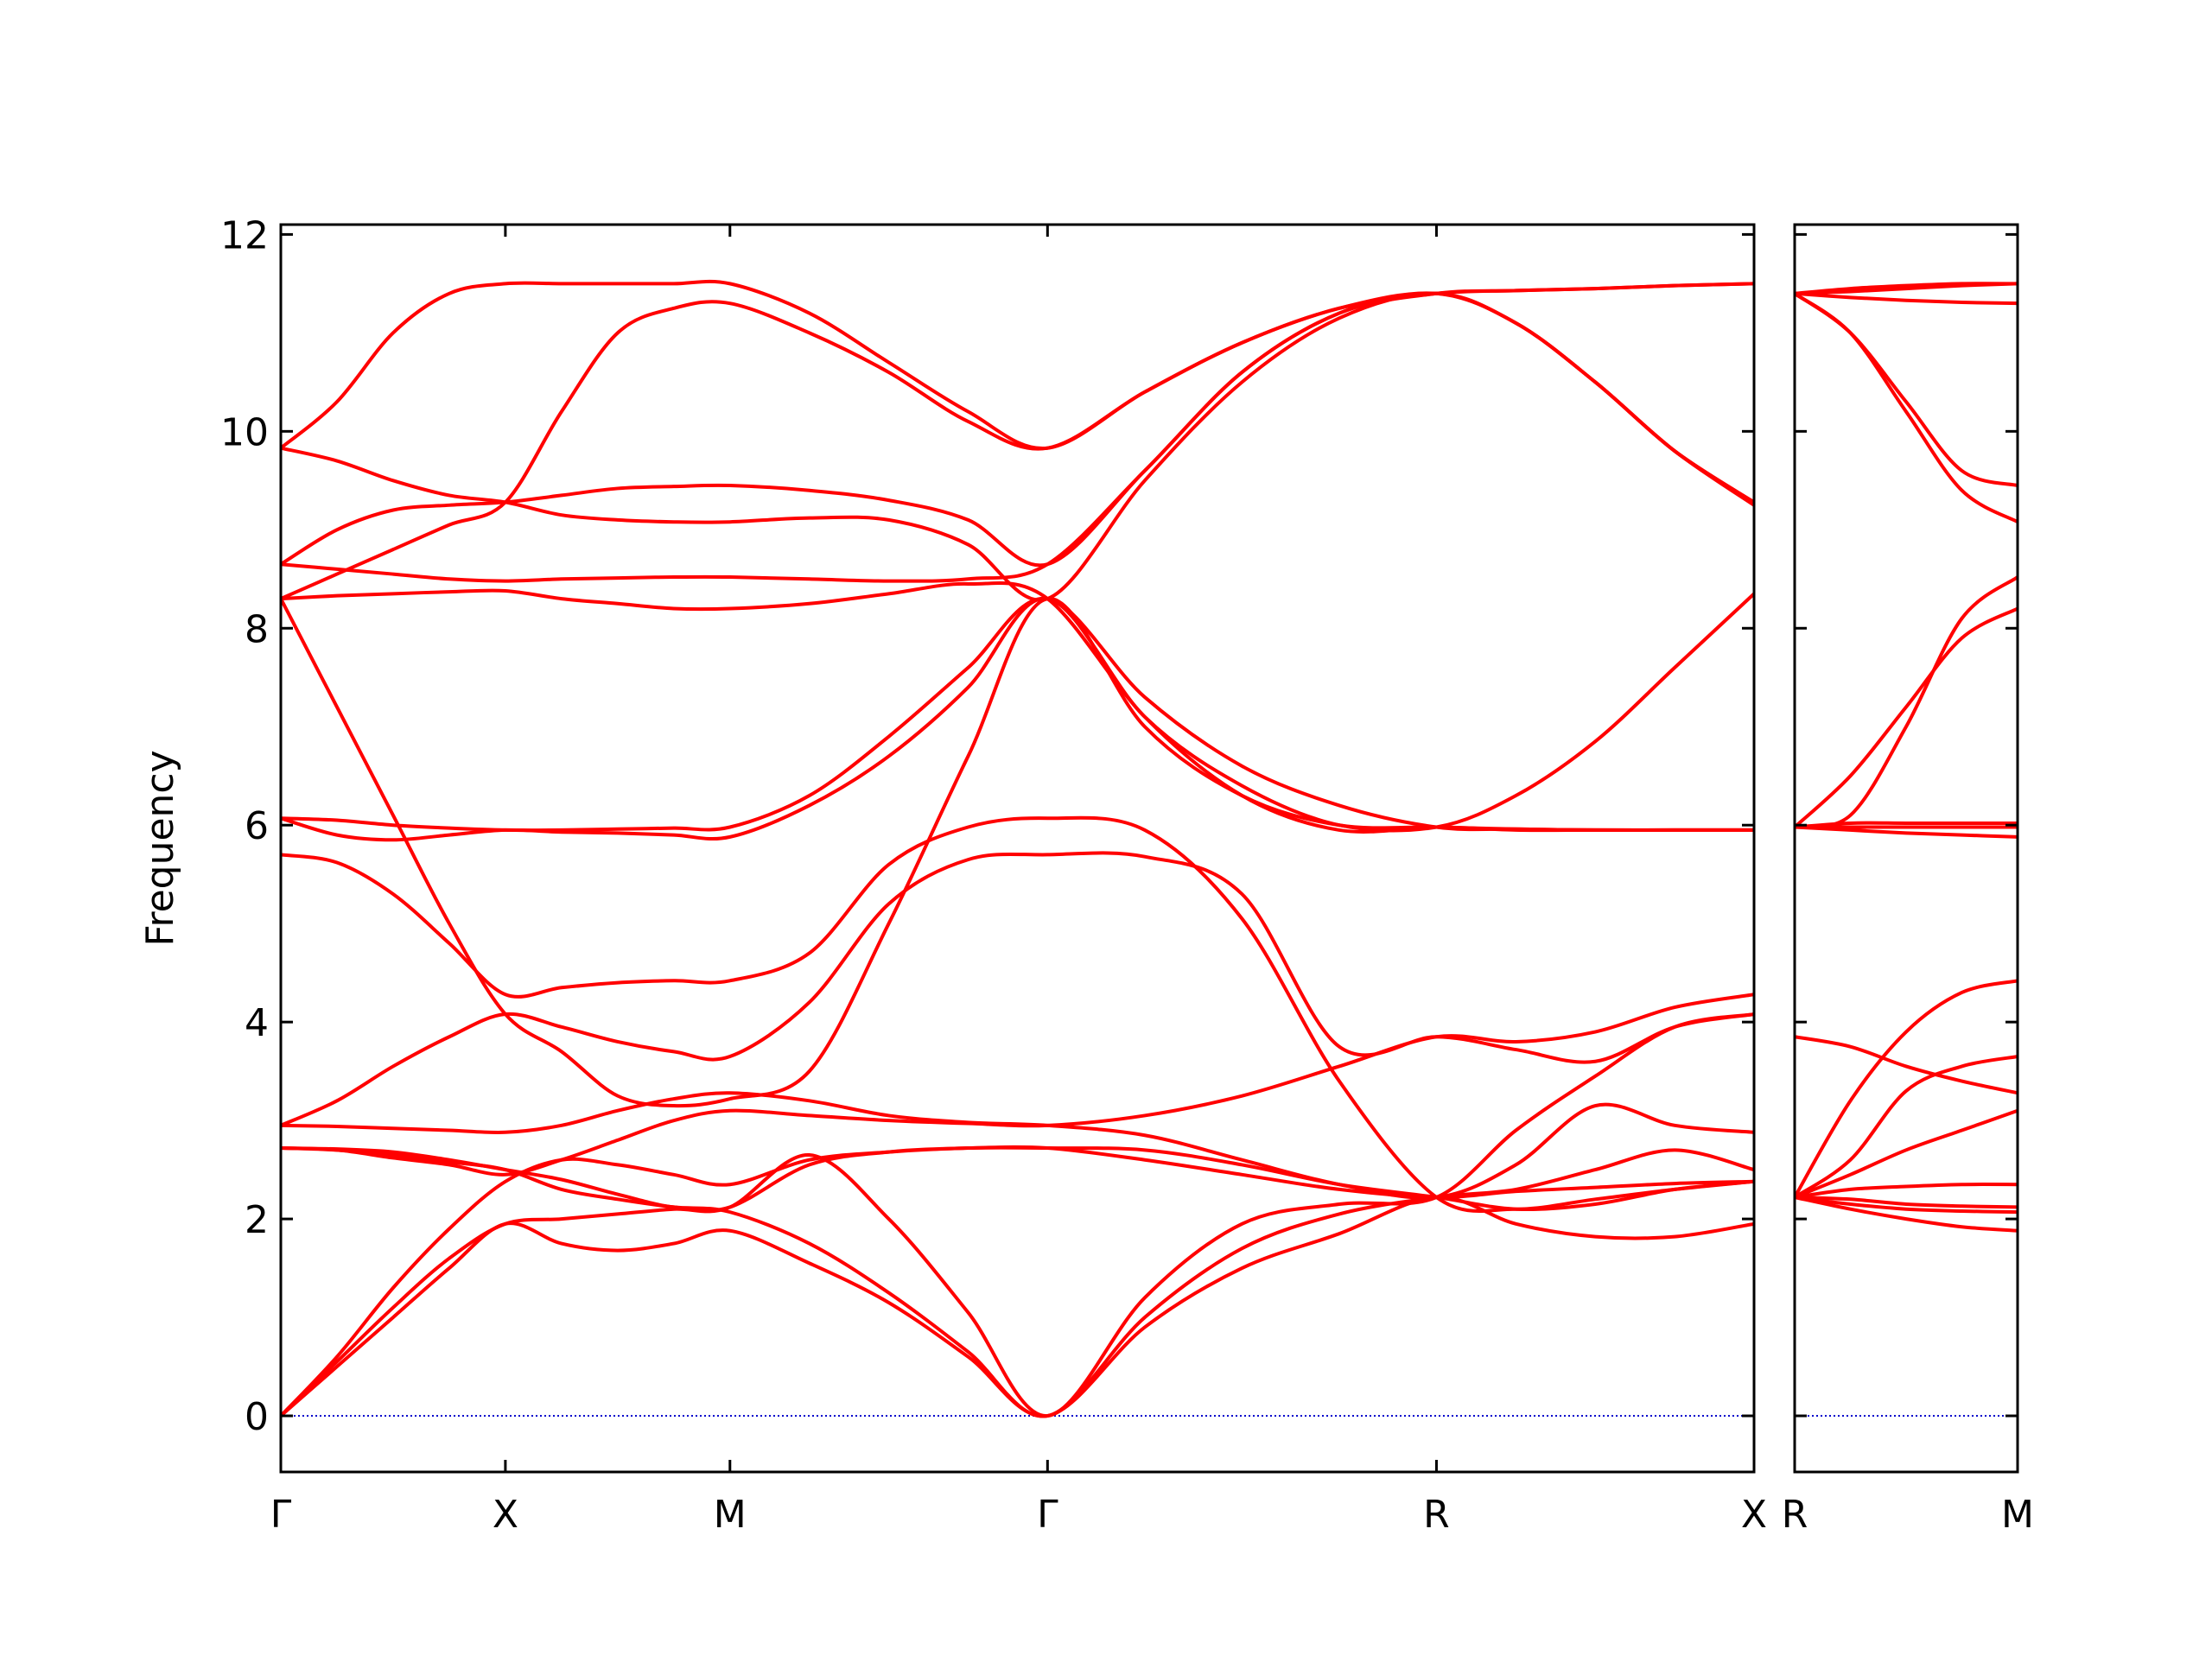 The image size is (2212, 1662). I want to click on y-tick-label: 0, so click(257, 1417).